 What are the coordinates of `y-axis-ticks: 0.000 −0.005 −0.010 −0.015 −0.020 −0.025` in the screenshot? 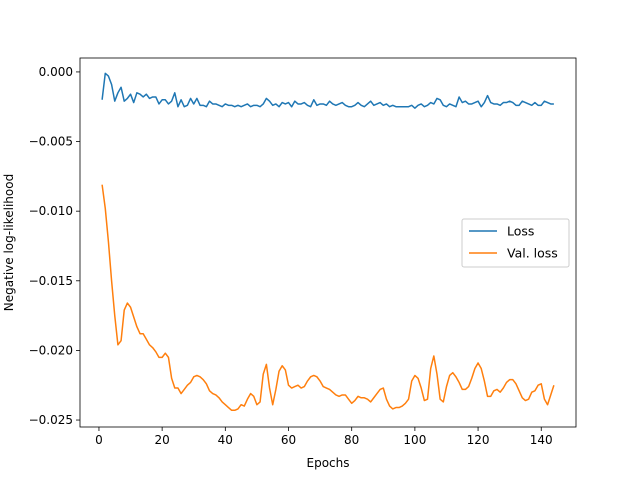 It's located at (54, 246).